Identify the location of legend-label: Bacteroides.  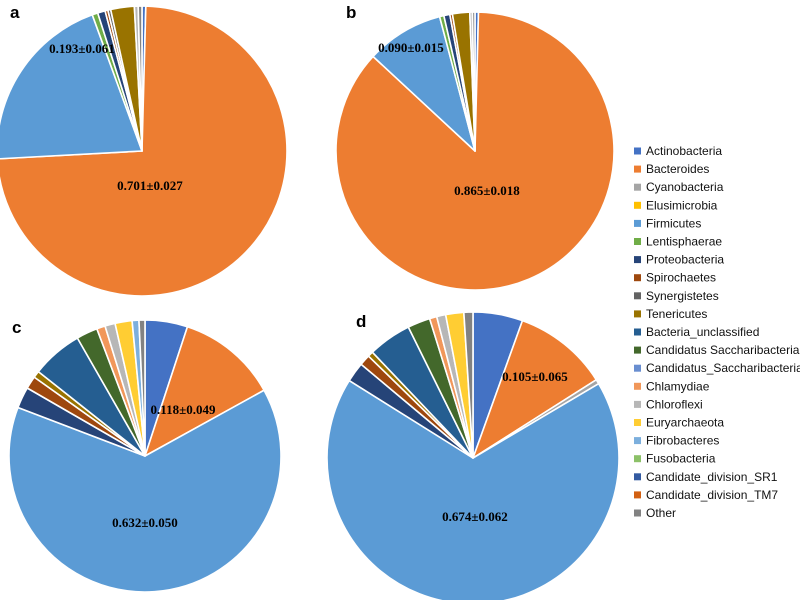
(677, 169).